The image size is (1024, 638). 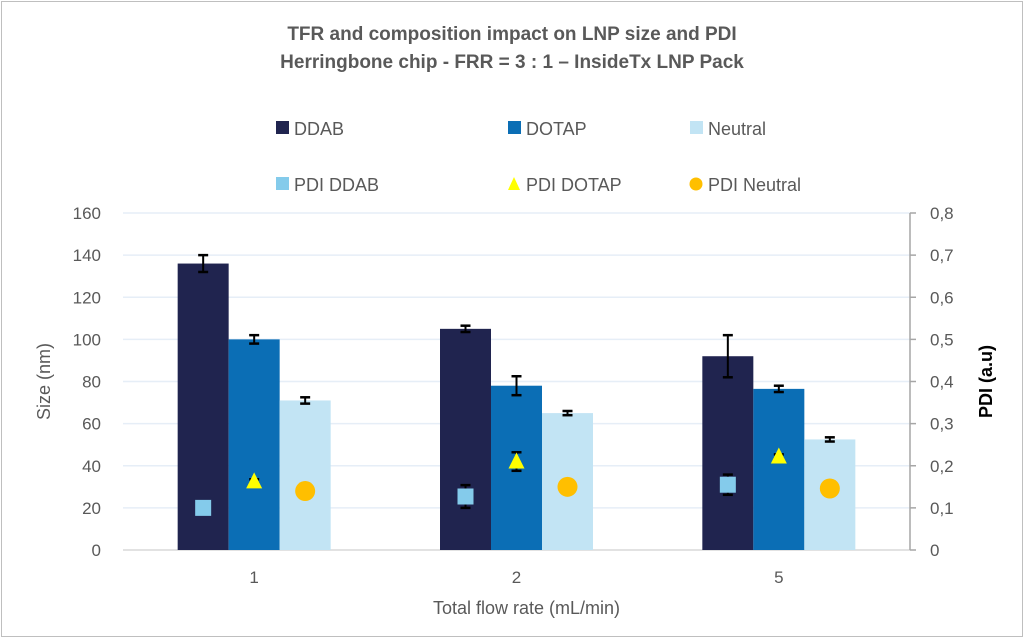 What do you see at coordinates (44, 381) in the screenshot?
I see `y-axis-label: Size (nm)` at bounding box center [44, 381].